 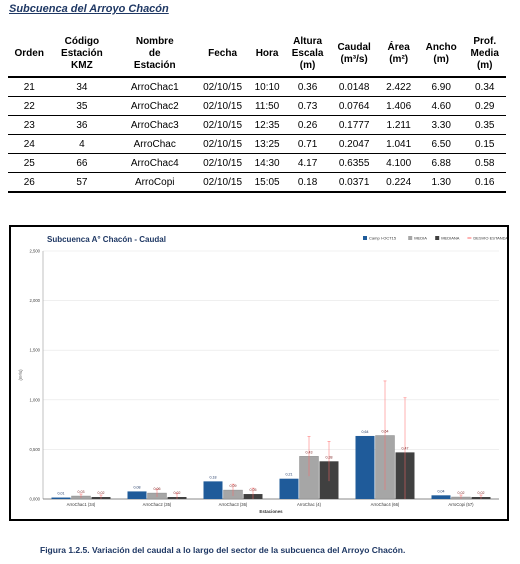 I want to click on column-header-line: (m³/s), so click(x=354, y=59).